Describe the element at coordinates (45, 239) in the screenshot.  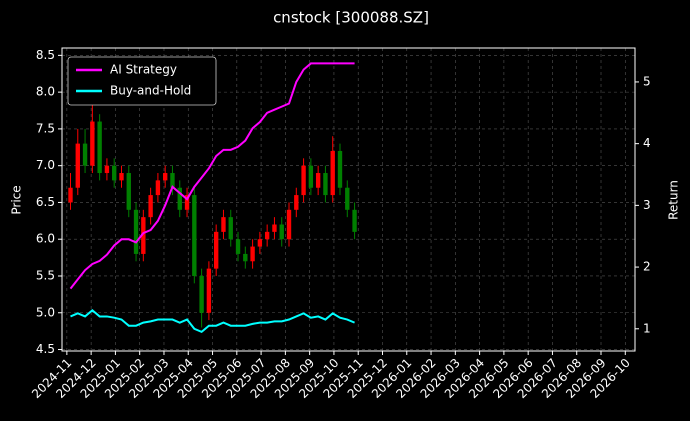
I see `y-tick-label: 6.0` at that location.